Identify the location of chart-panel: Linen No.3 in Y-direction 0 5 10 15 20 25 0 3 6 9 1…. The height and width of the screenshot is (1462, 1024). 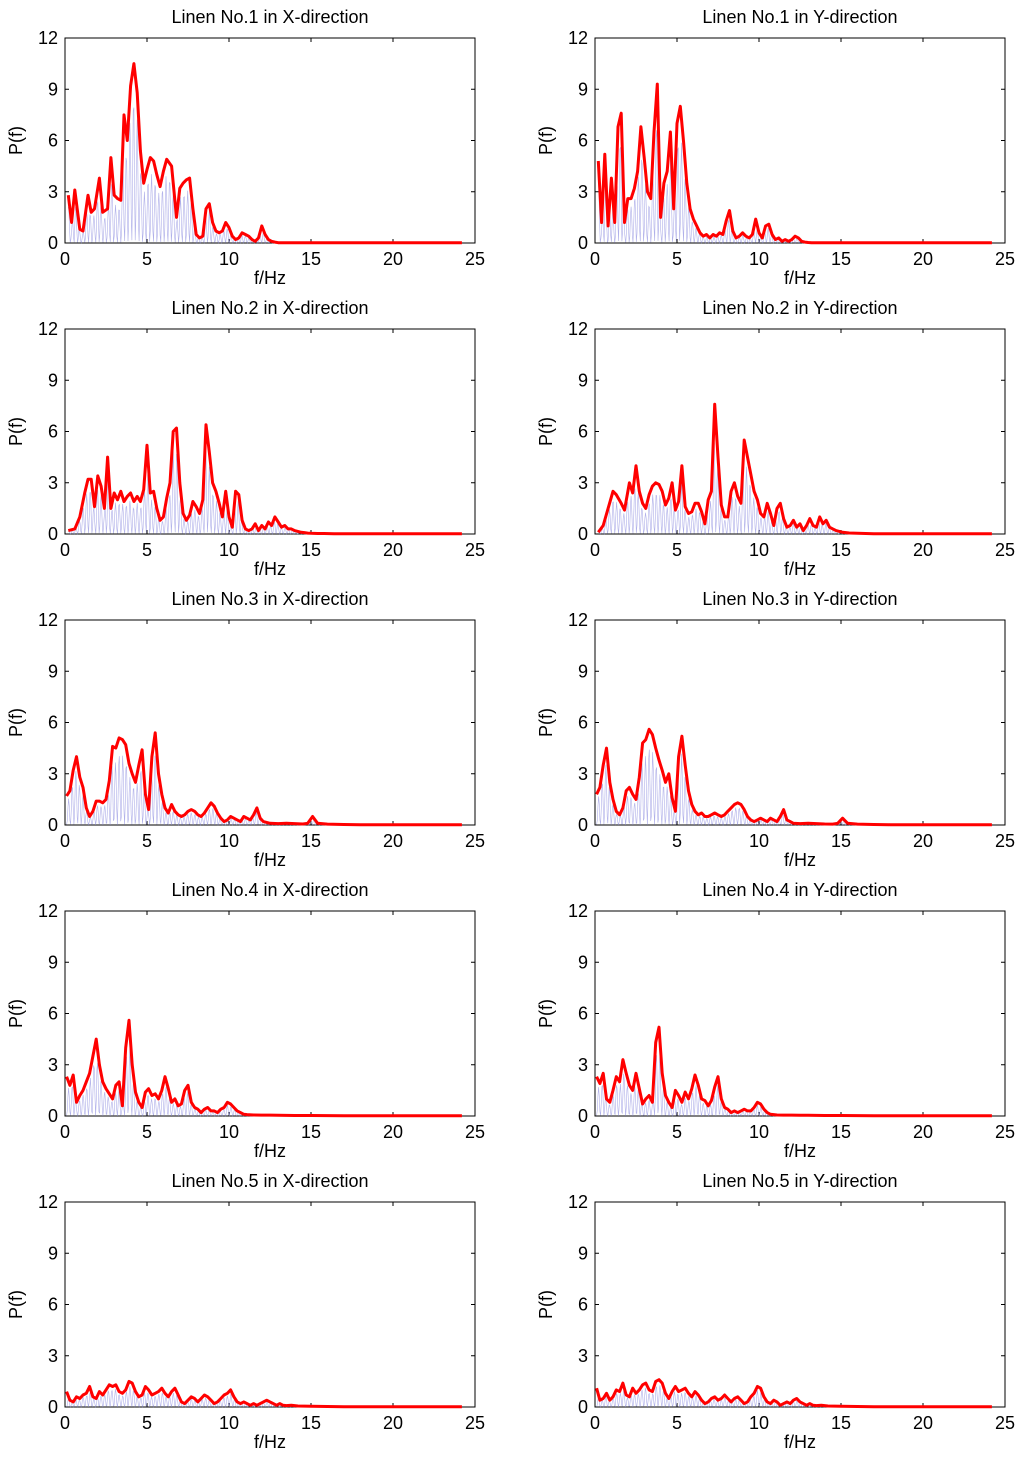
(775, 729).